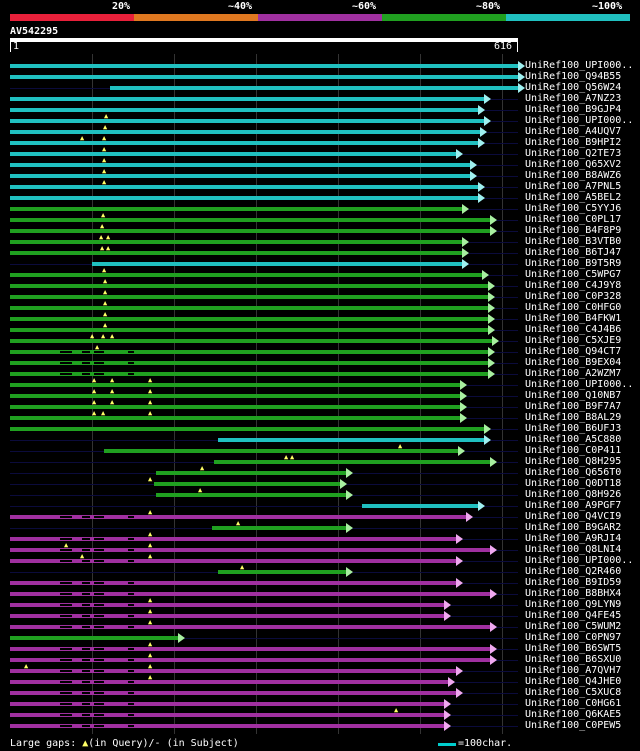 This screenshot has width=640, height=751. I want to click on hit-row: ▲ ▲ ▲ UniRef100_B8AL29, so click(320, 417).